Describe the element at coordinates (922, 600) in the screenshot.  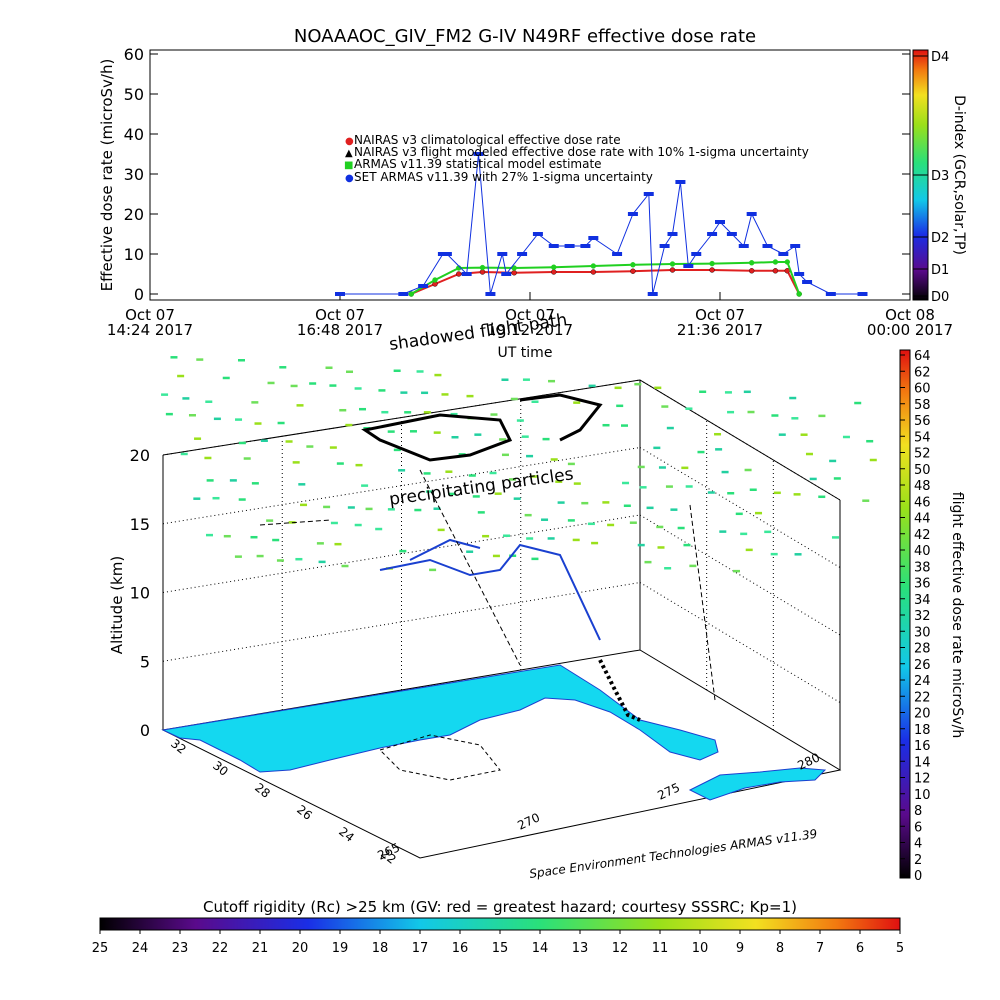
I see `dose-tick-label: 34` at that location.